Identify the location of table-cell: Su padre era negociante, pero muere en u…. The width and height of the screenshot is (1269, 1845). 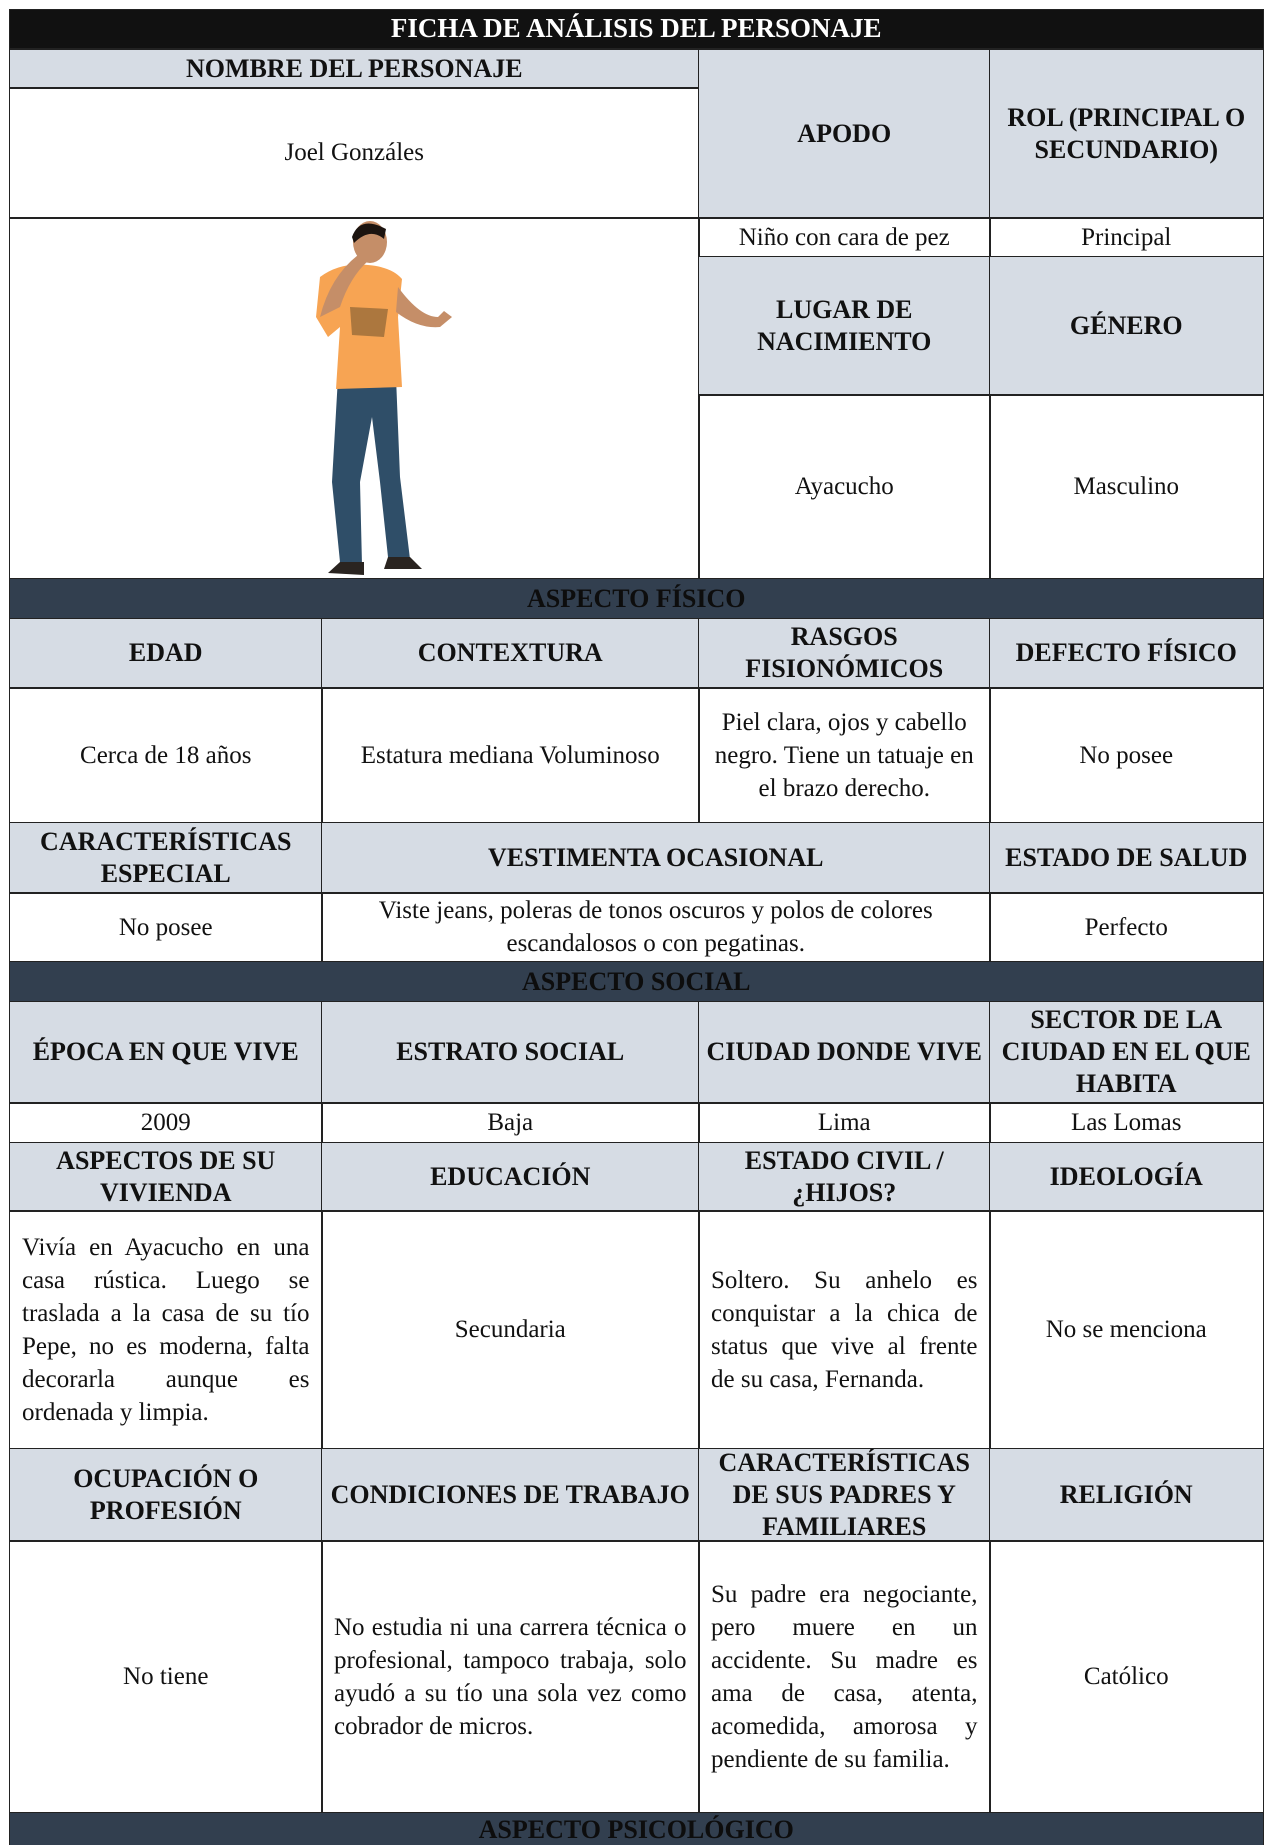
(844, 1677).